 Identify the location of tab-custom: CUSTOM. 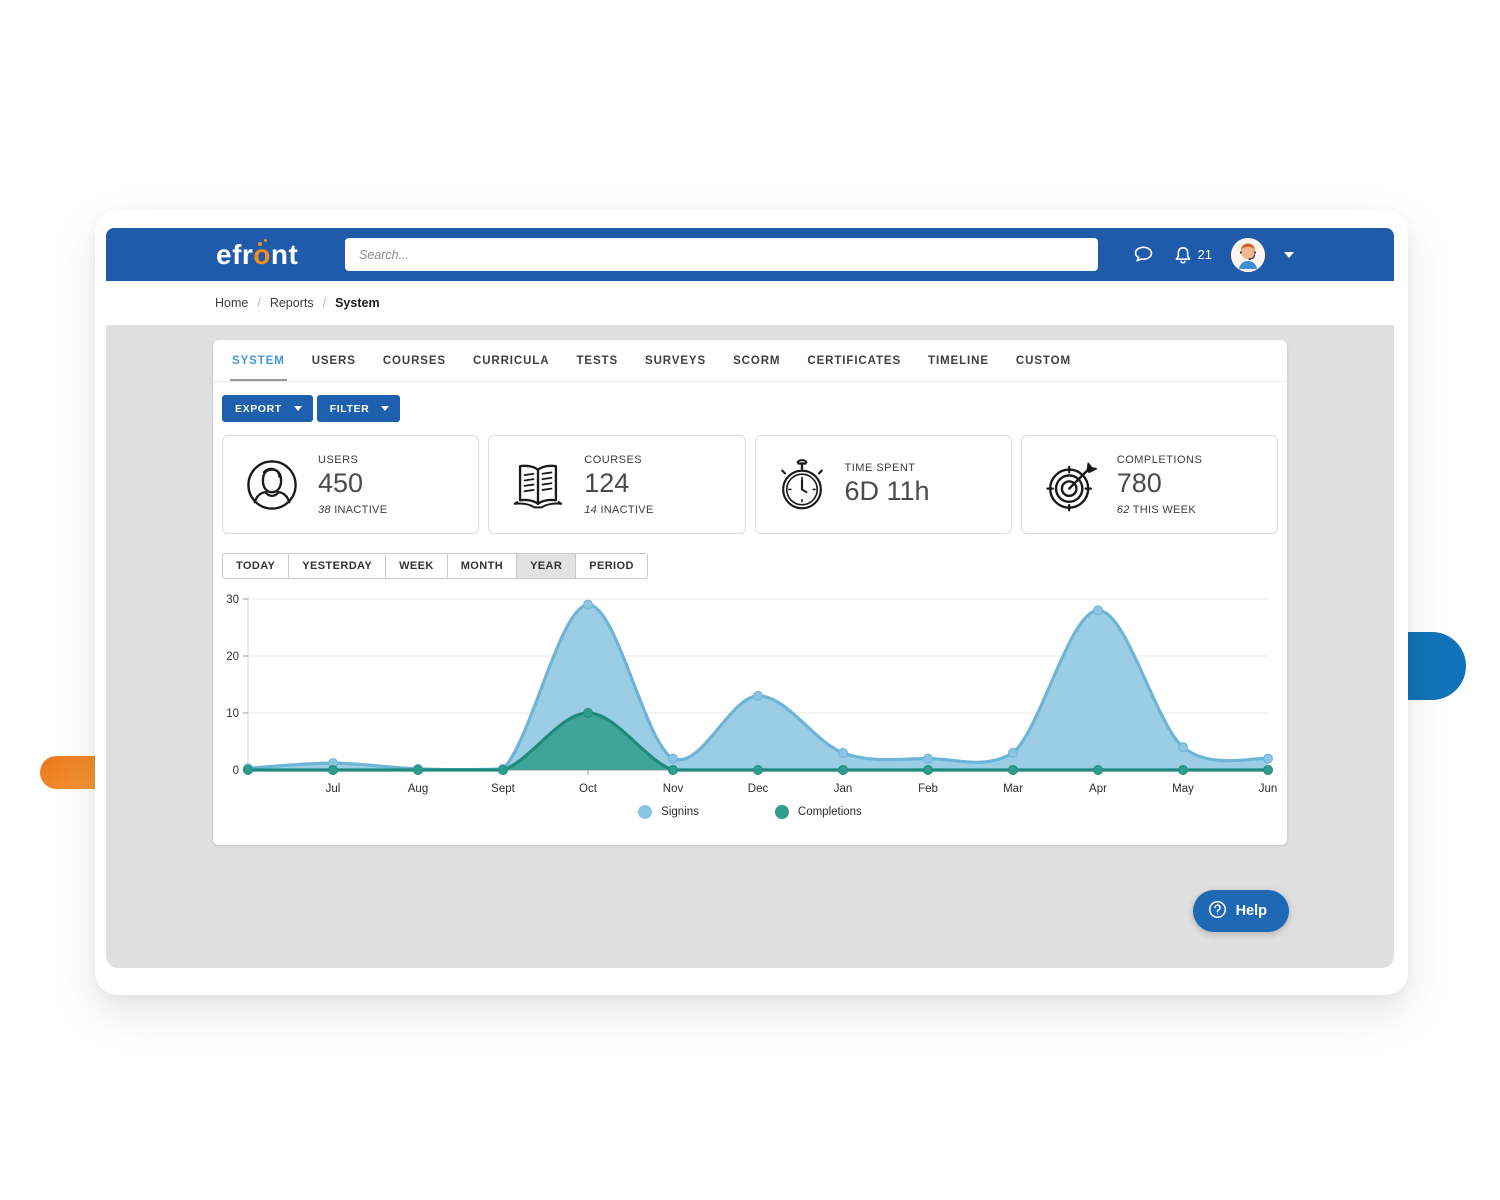
(1043, 360).